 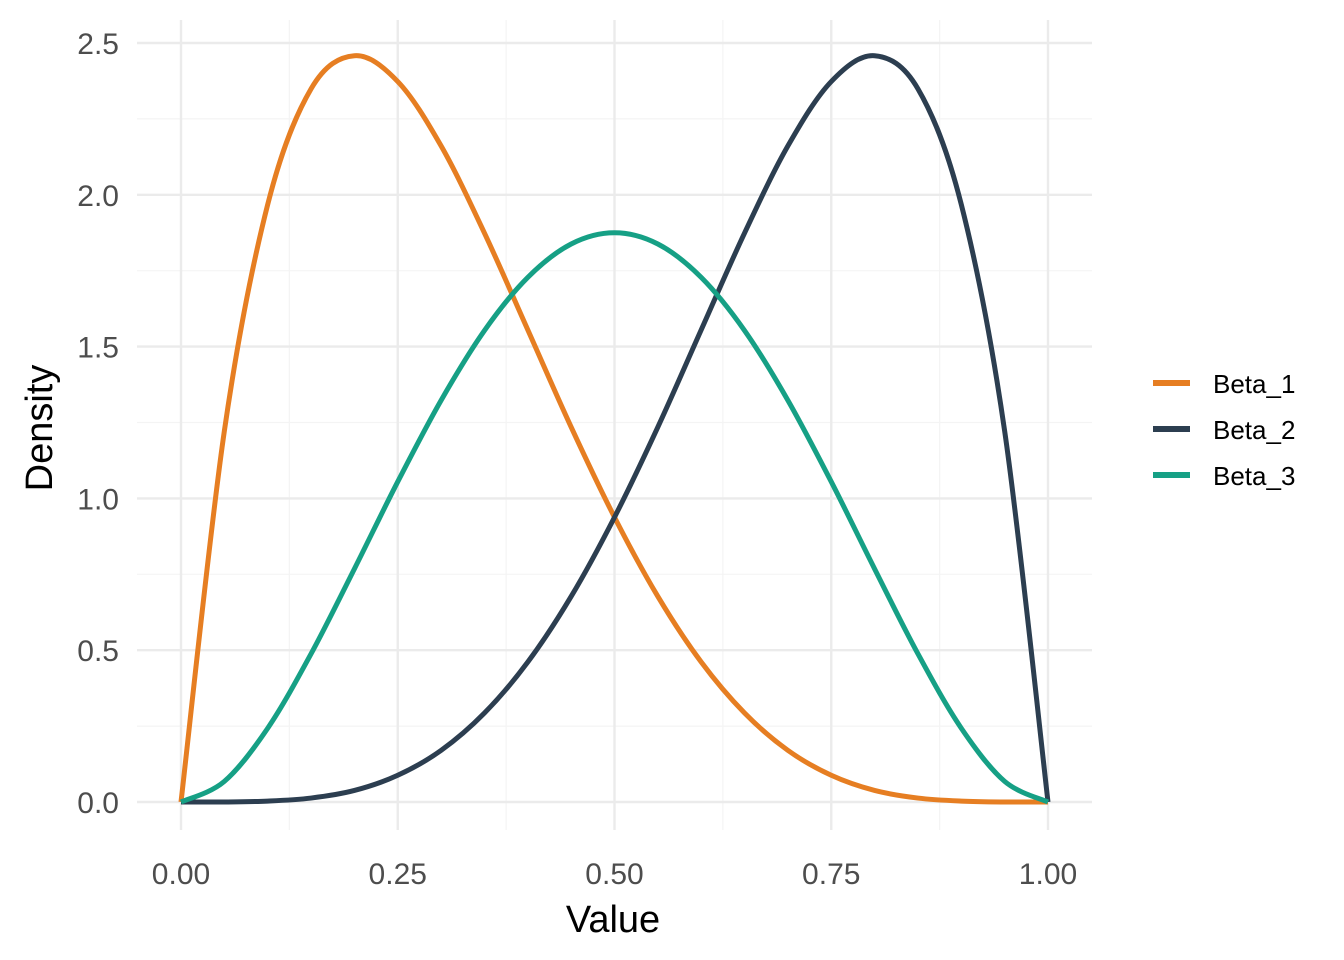 What do you see at coordinates (1254, 476) in the screenshot?
I see `legend-label: Beta_3` at bounding box center [1254, 476].